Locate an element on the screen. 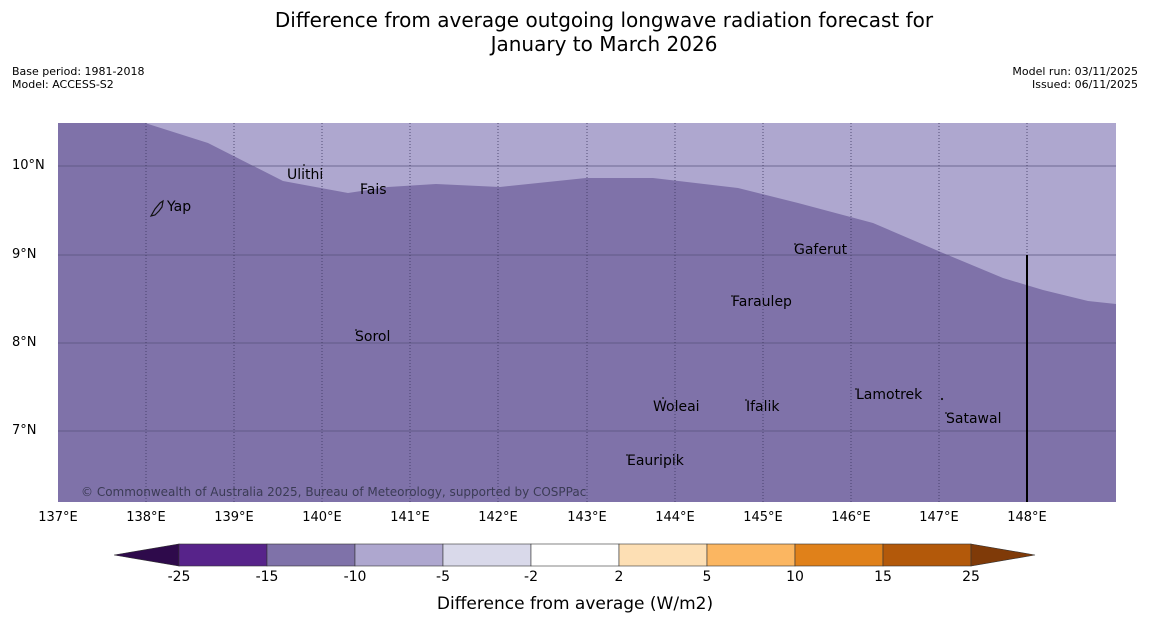 This screenshot has width=1150, height=644. model-run: Model run: 03/11/2025 is located at coordinates (1075, 71).